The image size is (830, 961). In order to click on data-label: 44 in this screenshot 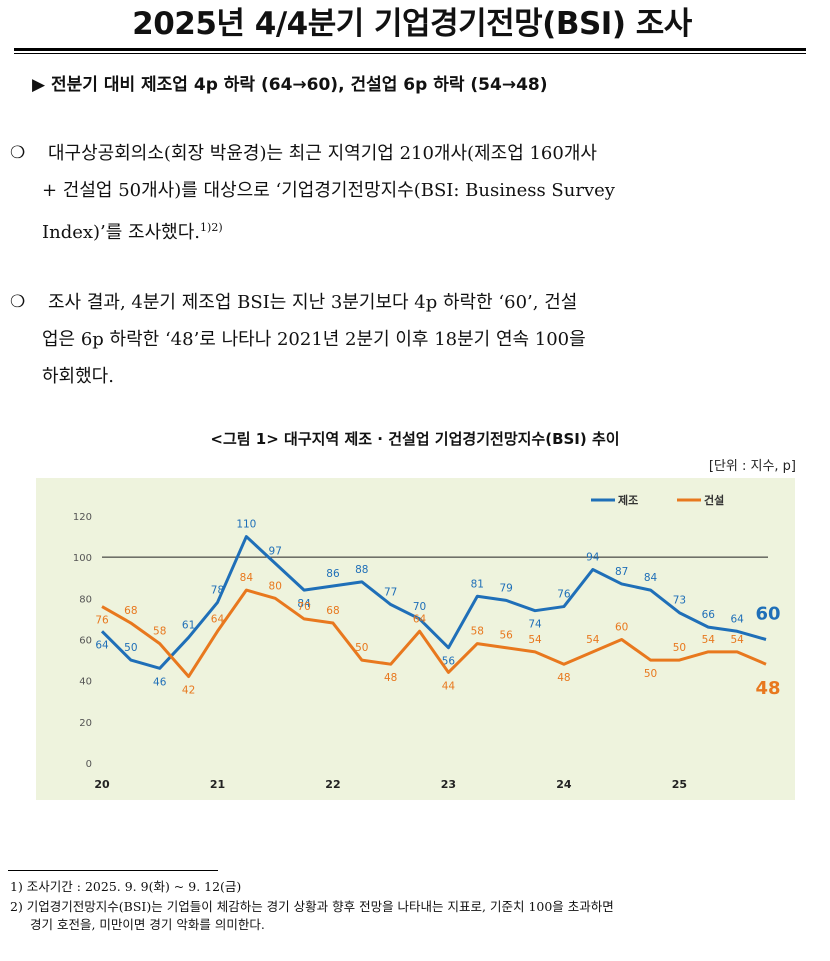, I will do `click(449, 686)`.